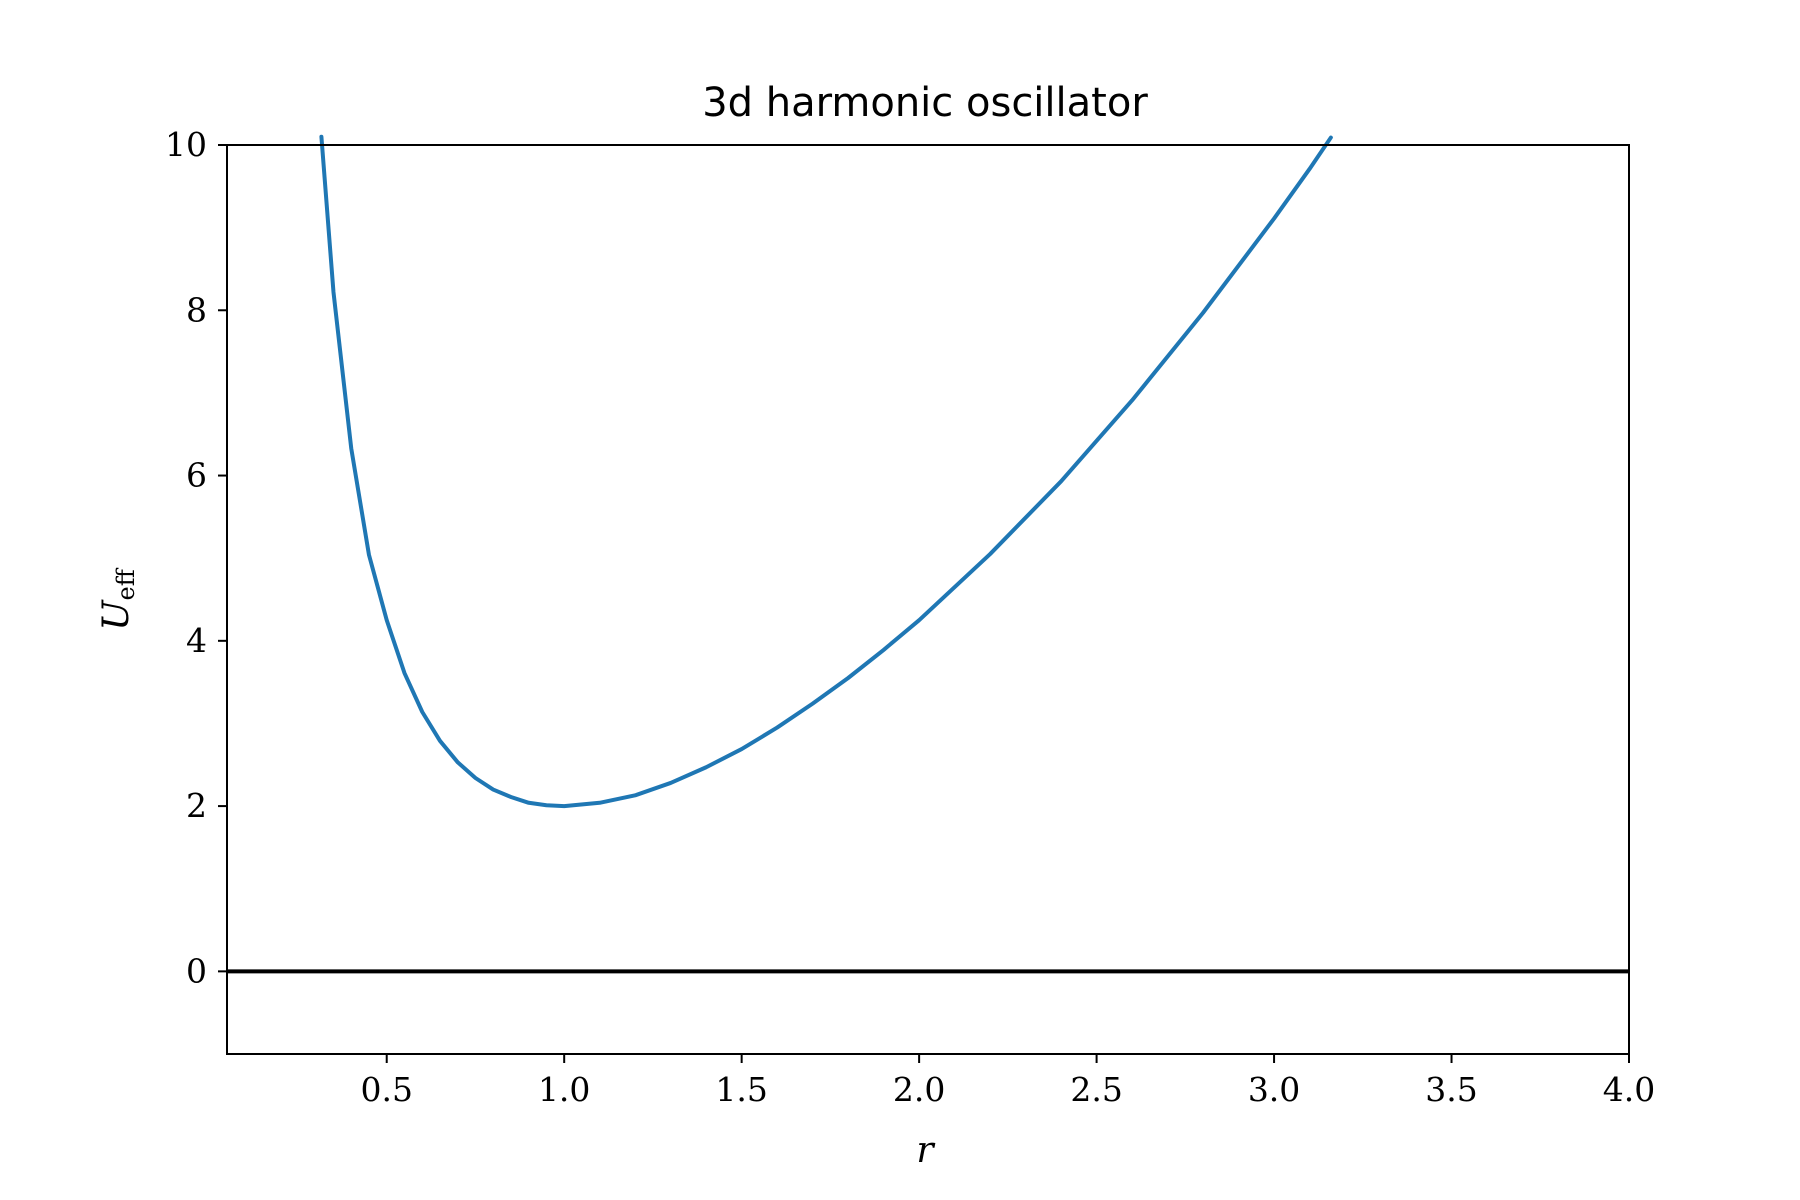  Describe the element at coordinates (1451, 1089) in the screenshot. I see `x-tick-label: 3.5` at that location.